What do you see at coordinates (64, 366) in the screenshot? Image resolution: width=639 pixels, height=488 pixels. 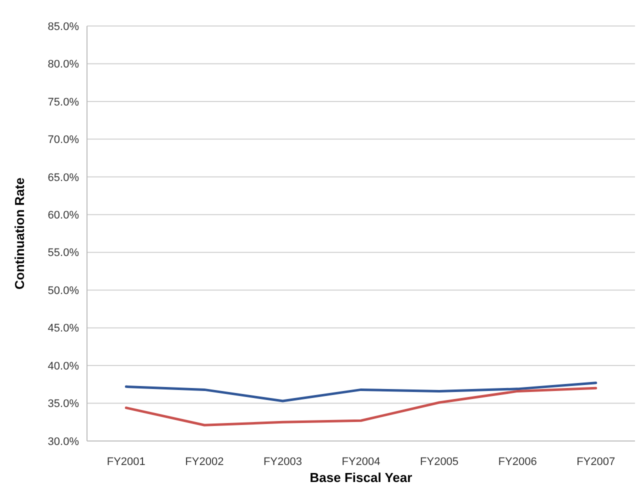 I see `y-tick-label: 40.0%` at bounding box center [64, 366].